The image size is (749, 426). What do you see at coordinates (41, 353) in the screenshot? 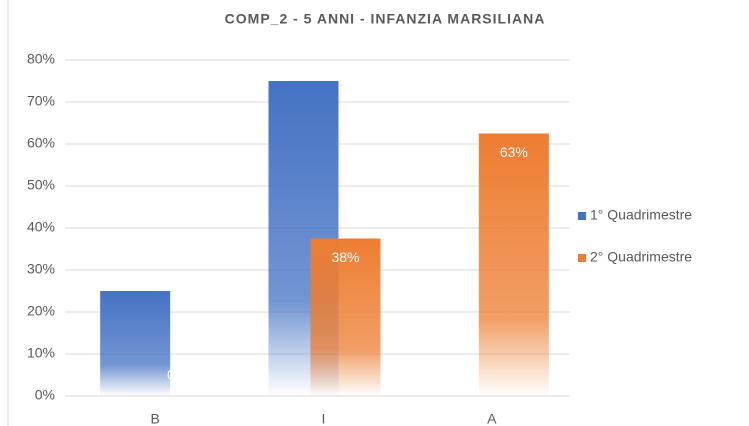
I see `y-tick-label: 10%` at bounding box center [41, 353].